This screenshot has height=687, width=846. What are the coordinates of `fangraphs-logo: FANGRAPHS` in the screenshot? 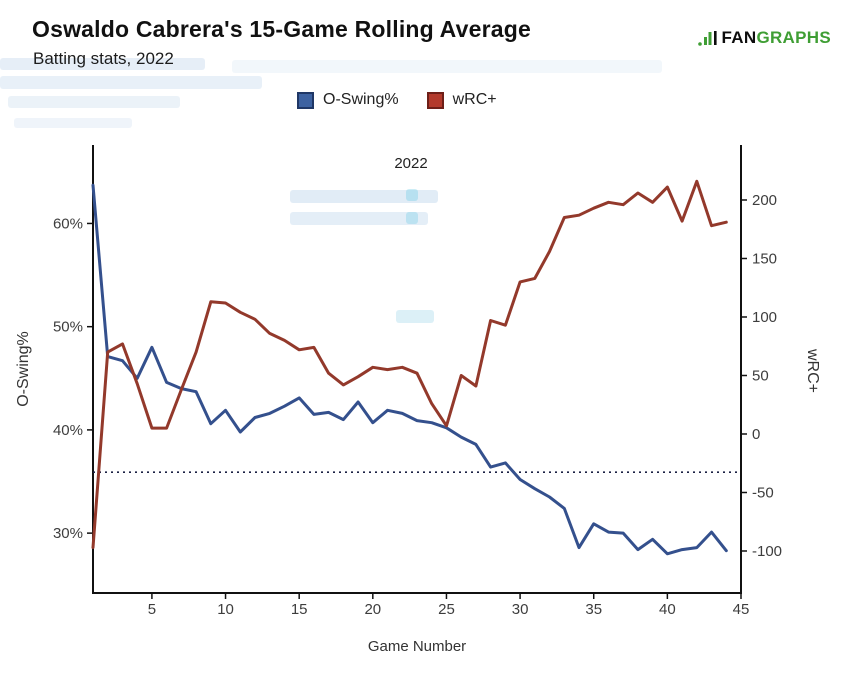 It's located at (764, 38).